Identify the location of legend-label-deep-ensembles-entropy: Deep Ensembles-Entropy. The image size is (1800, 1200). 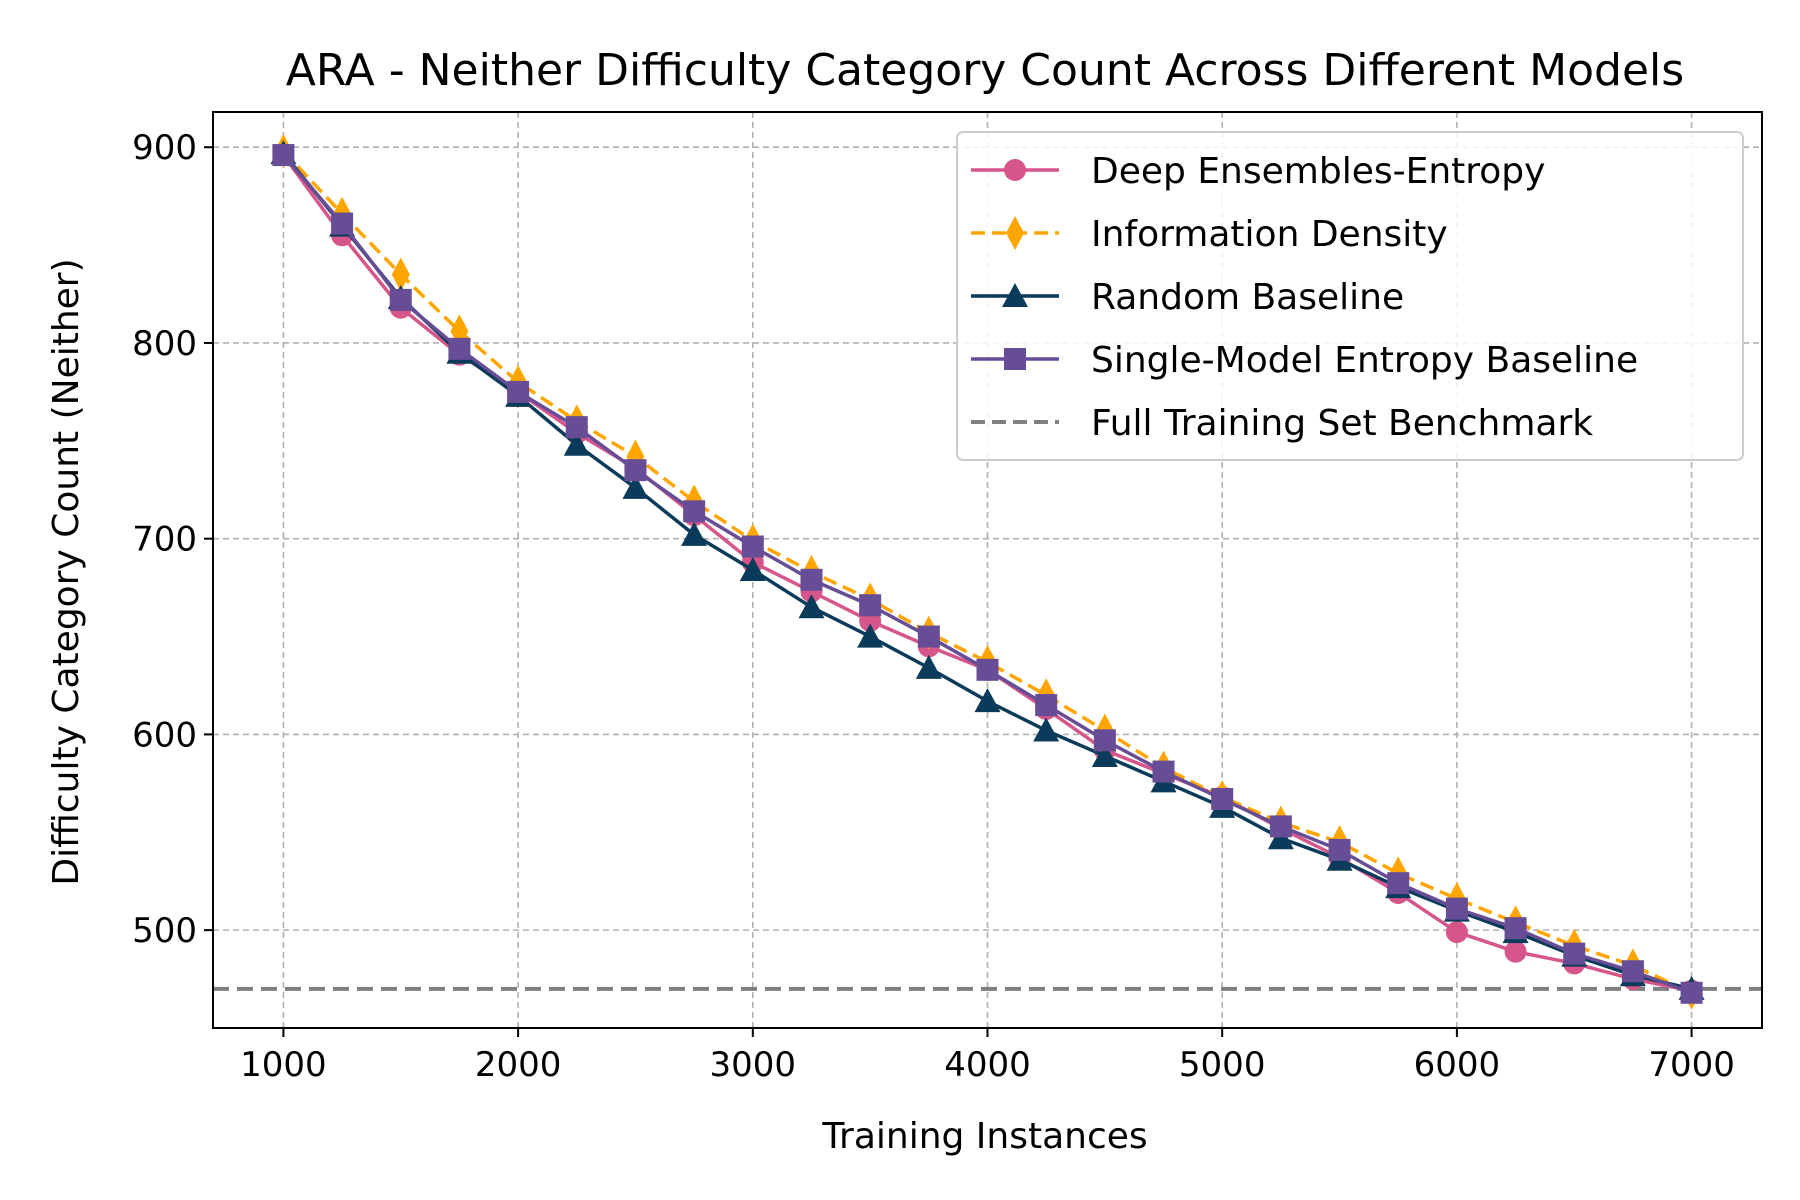
(1318, 171).